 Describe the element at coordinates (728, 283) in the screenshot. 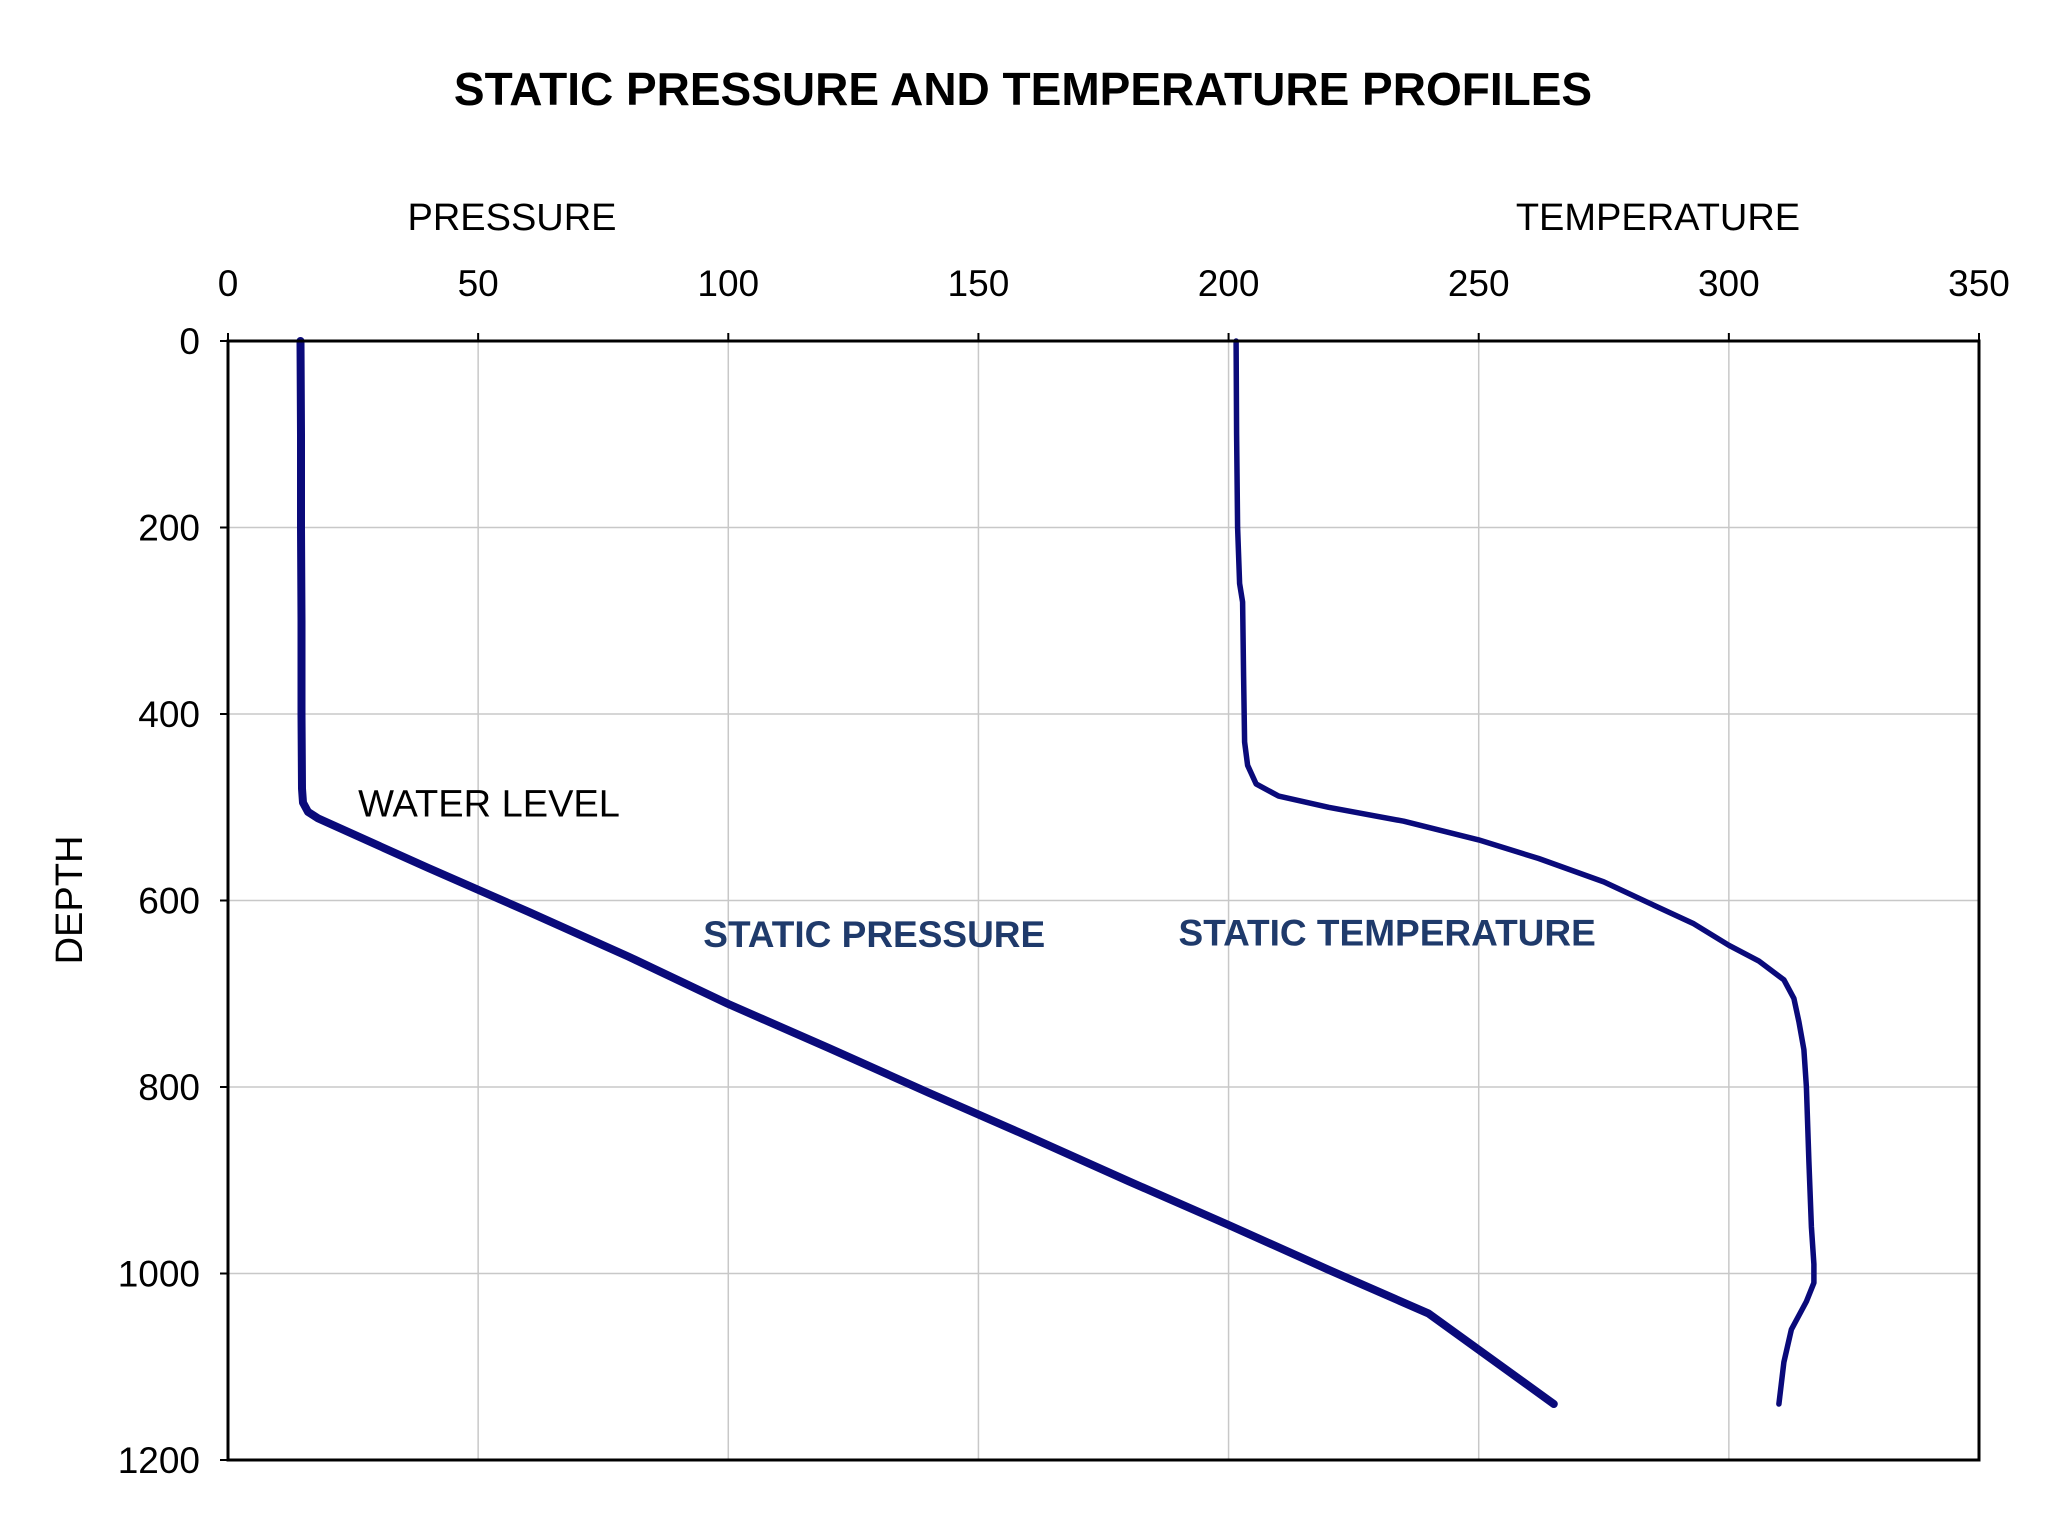

I see `x-tick-label: 100` at that location.